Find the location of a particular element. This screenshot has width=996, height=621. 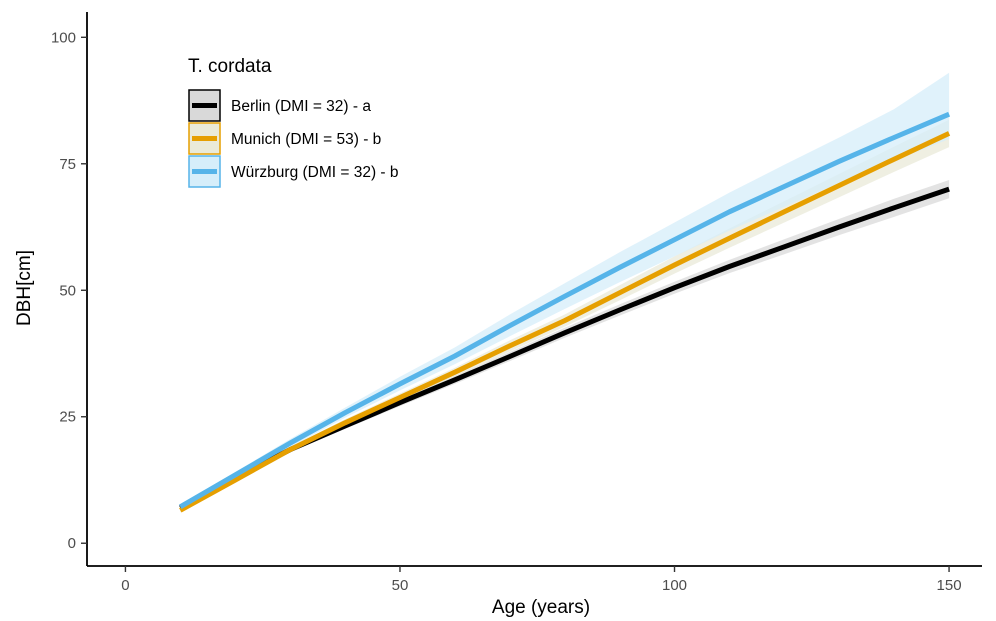

x-axis-title: Age (years) is located at coordinates (541, 607).